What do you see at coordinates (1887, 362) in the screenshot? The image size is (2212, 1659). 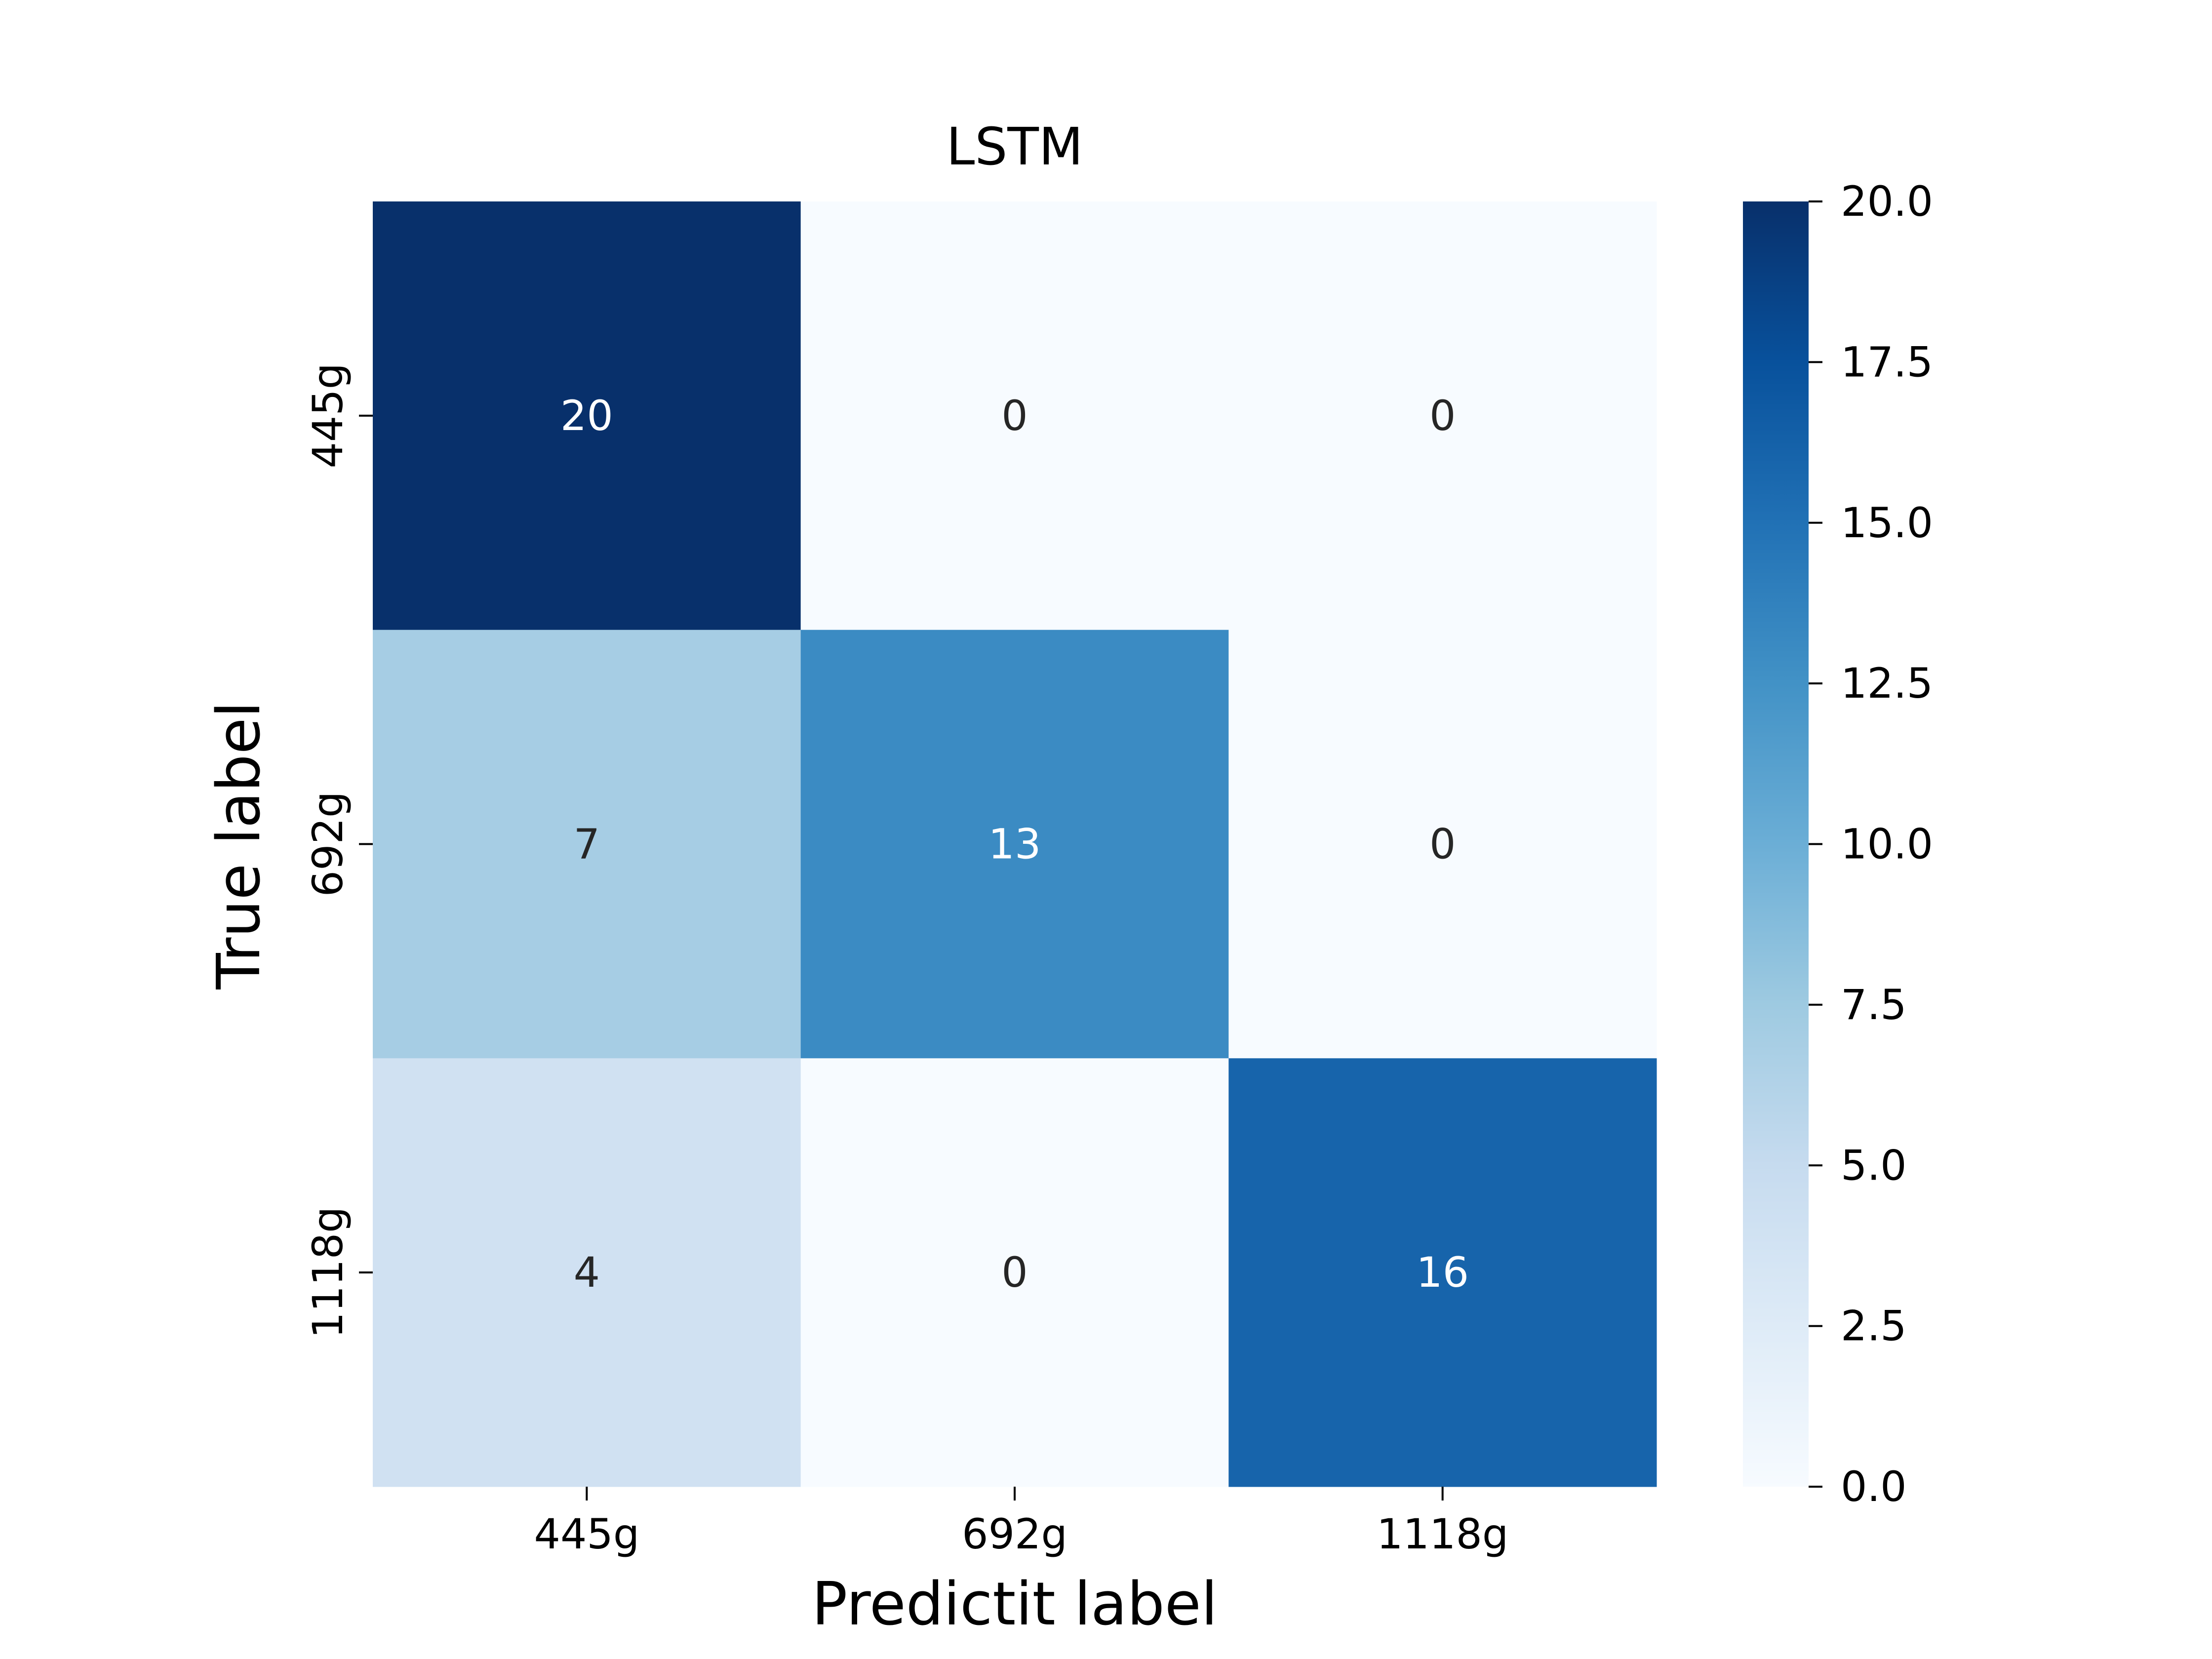 I see `colorbar-tick-label: 17.5` at bounding box center [1887, 362].